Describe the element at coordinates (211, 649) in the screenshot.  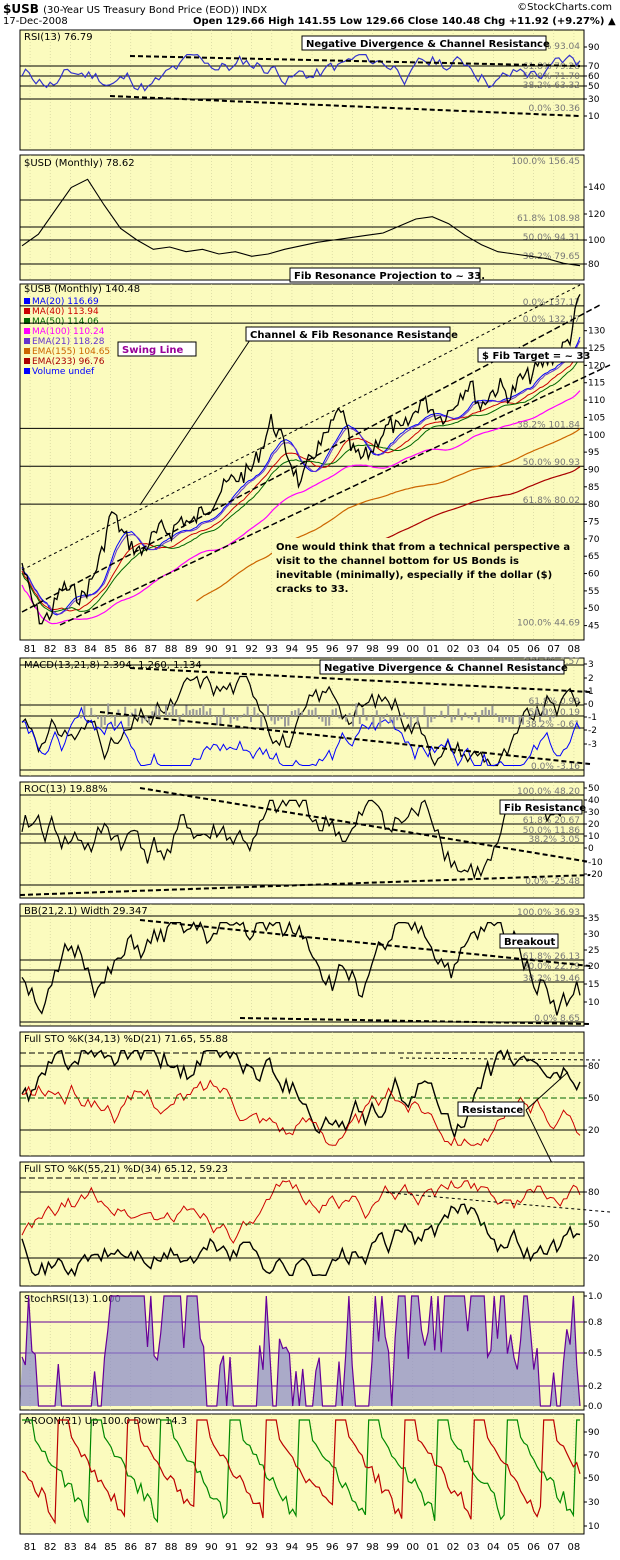
I see `x-tick-label: 90` at that location.